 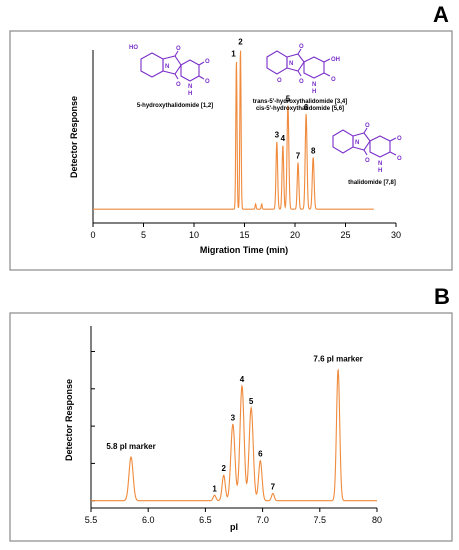 I want to click on panel-a-peak-label: 3, so click(x=277, y=135).